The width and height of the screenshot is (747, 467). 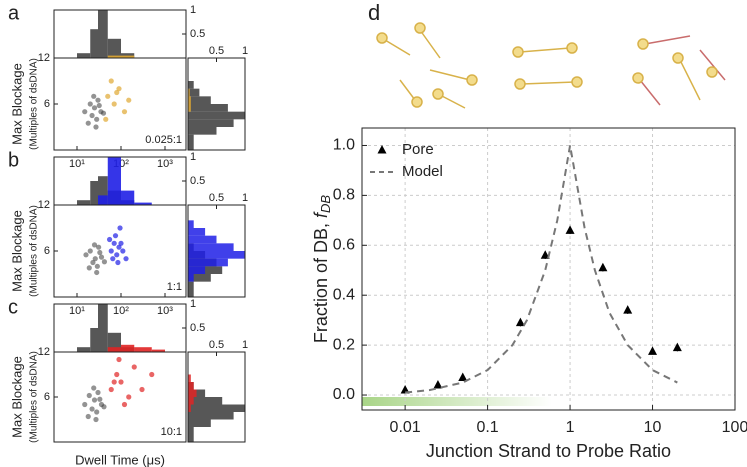 What do you see at coordinates (653, 427) in the screenshot?
I see `x-tick-label: 10` at bounding box center [653, 427].